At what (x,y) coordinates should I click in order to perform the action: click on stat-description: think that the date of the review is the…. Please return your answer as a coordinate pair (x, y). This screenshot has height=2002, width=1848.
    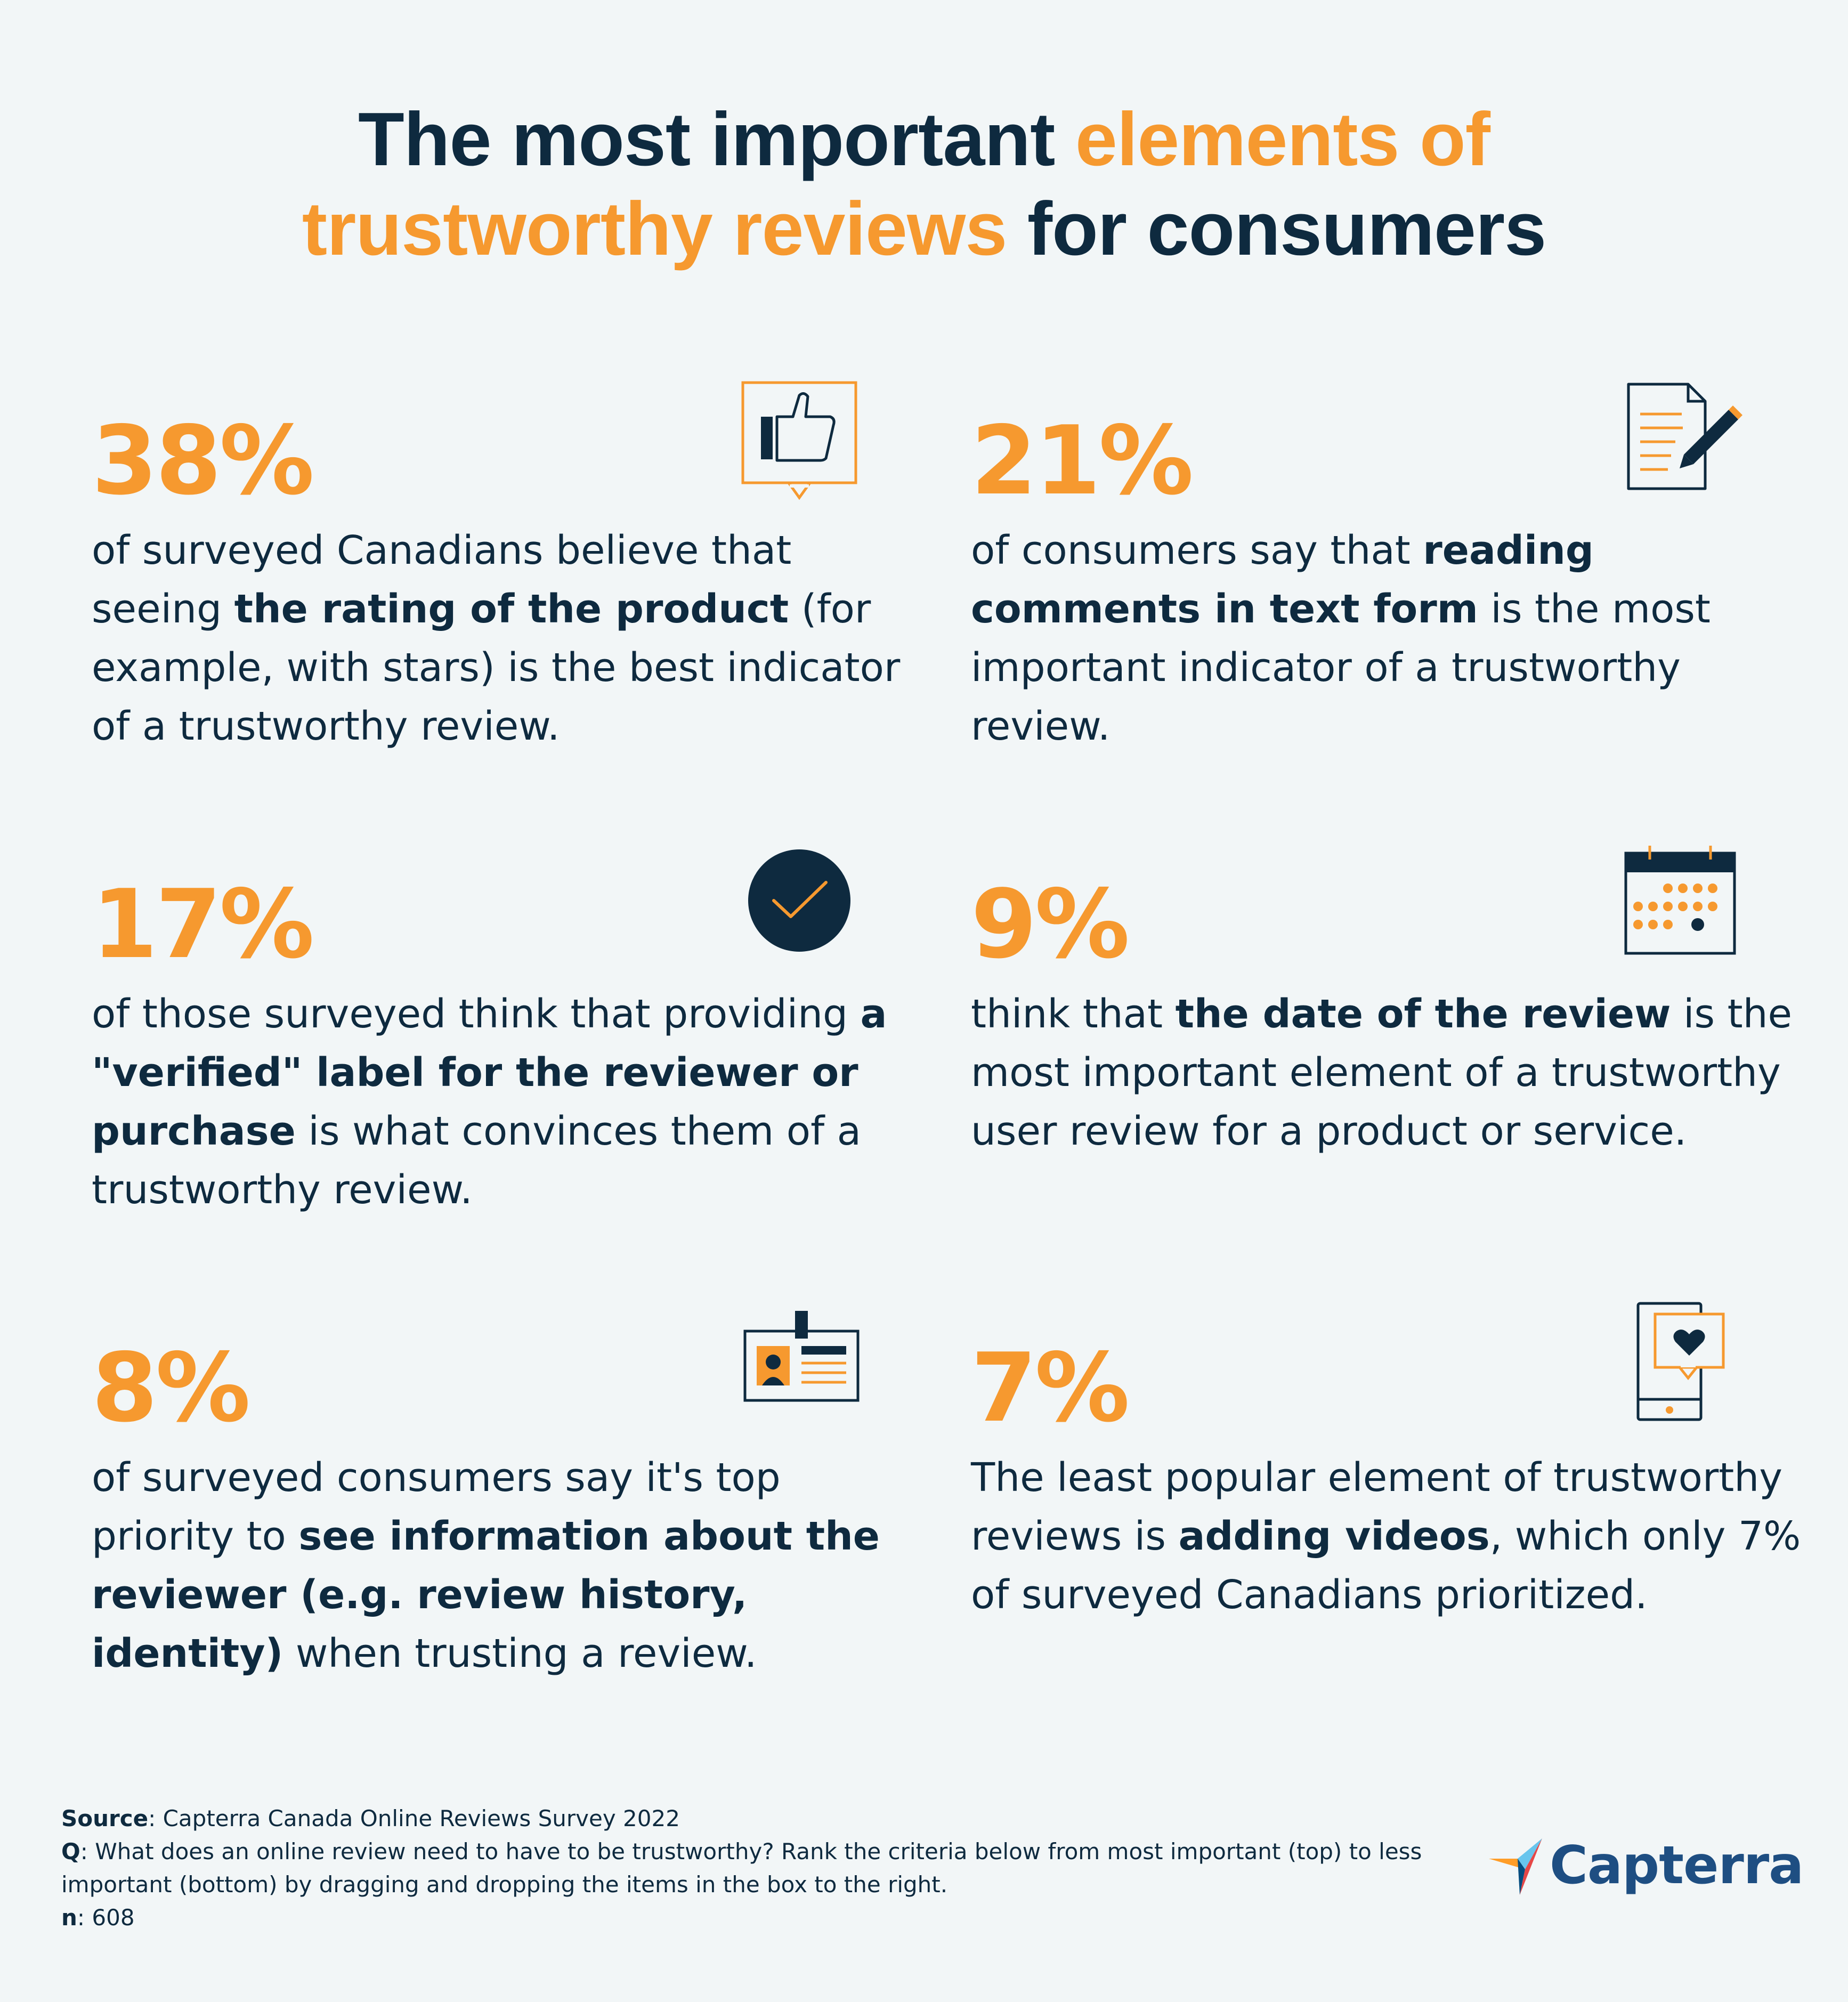
    Looking at the image, I should click on (1382, 1072).